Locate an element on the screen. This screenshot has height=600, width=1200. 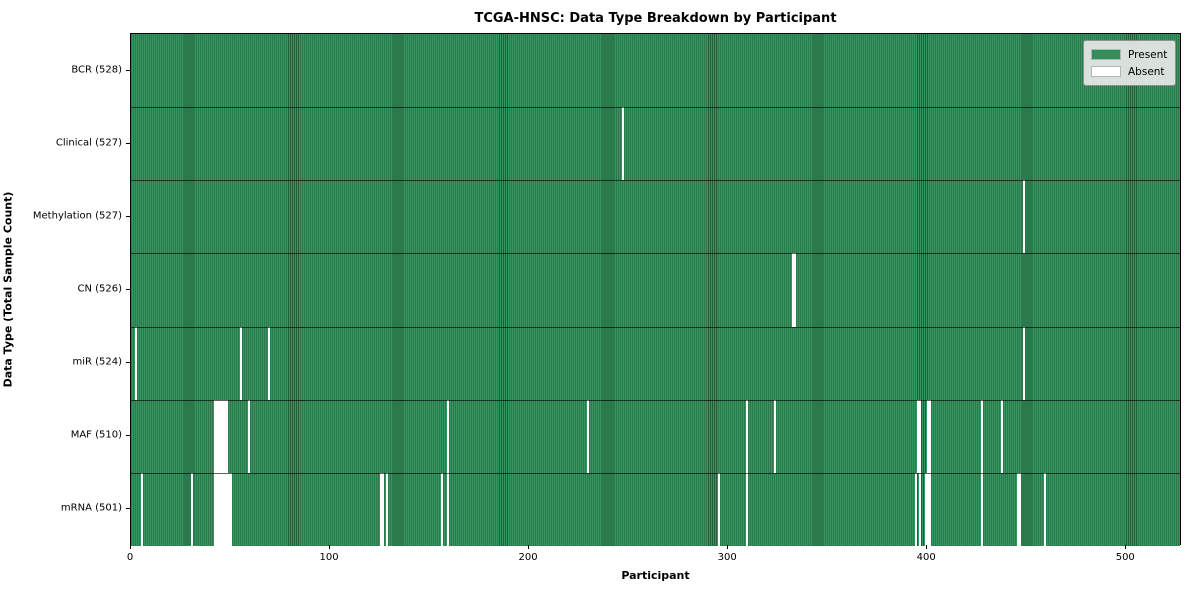
legend-item-present: Present is located at coordinates (1129, 54).